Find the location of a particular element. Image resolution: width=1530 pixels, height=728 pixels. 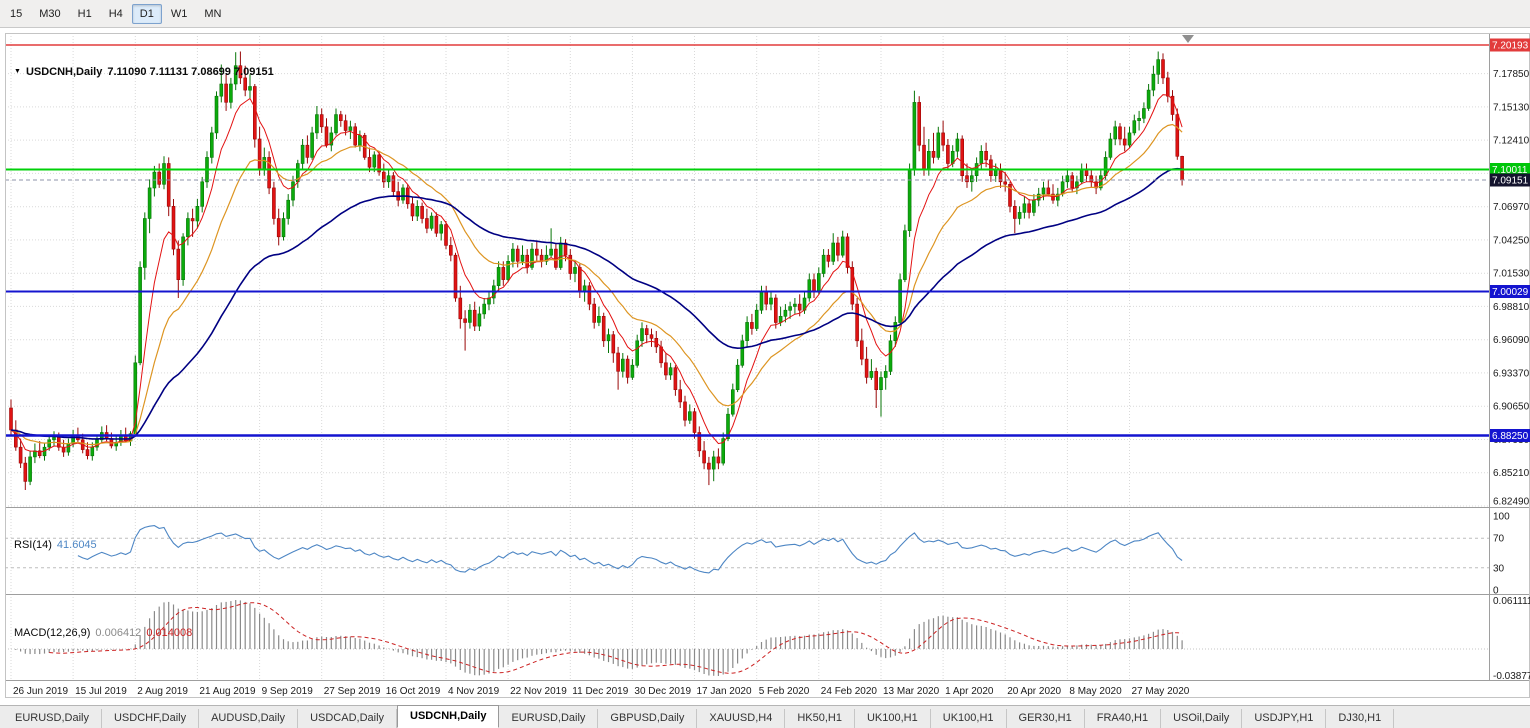

rsi-layer: 100 70 30 0 is located at coordinates (757, 554).